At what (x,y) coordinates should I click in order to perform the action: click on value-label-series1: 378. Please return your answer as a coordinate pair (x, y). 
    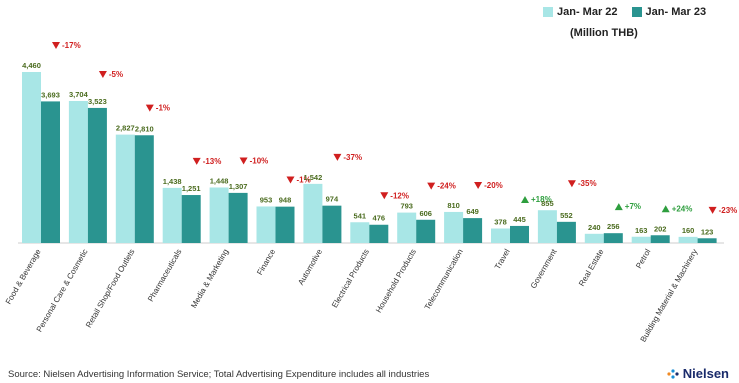
    Looking at the image, I should click on (500, 222).